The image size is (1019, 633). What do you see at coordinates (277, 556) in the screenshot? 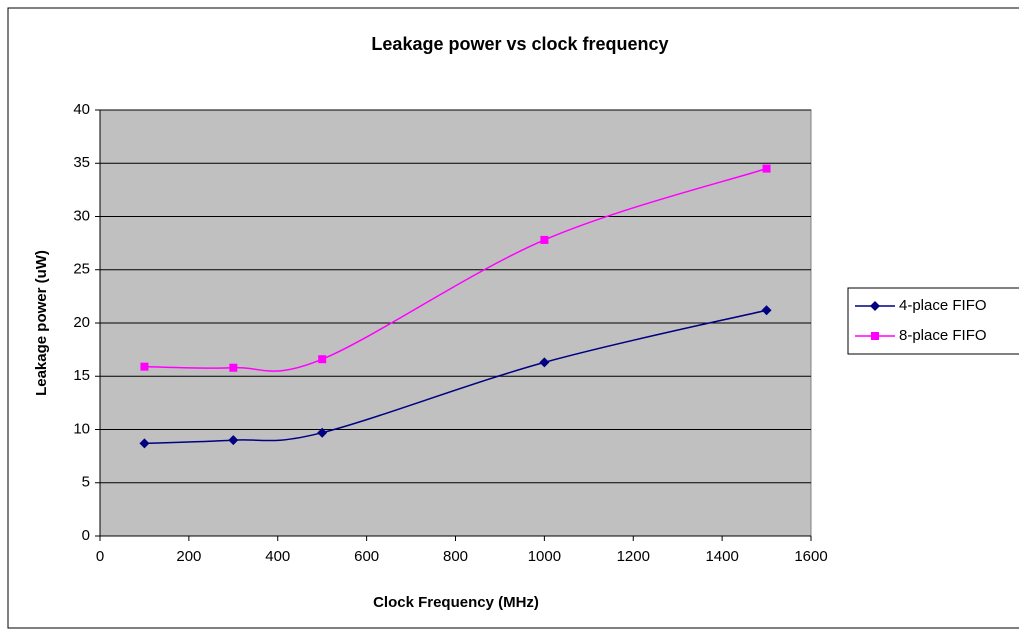
I see `x-tick-label: 400` at bounding box center [277, 556].